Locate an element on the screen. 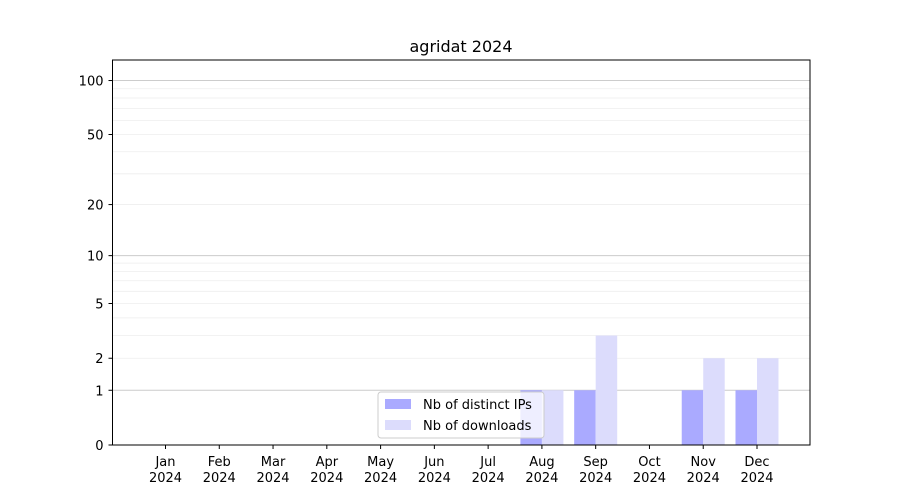 The image size is (900, 500). legend-box is located at coordinates (461, 415).